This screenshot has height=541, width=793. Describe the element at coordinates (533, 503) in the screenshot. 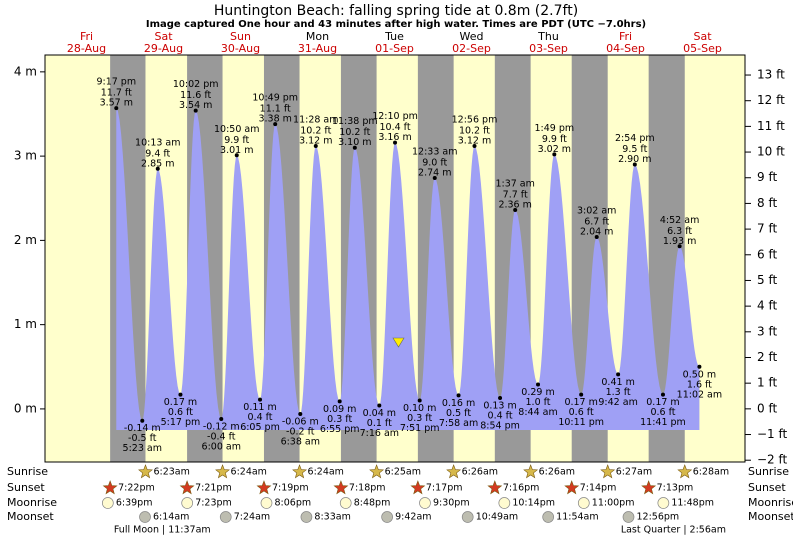

I see `event-time: 10:14pm` at that location.